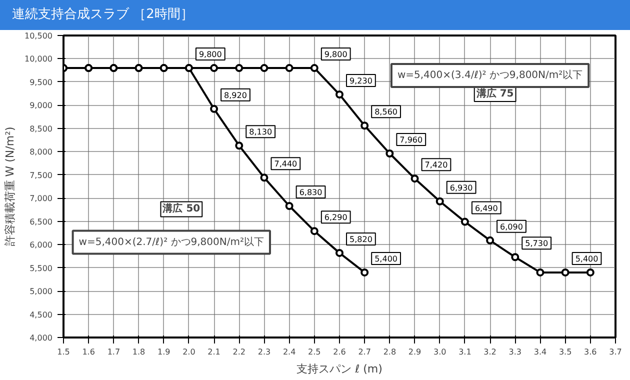 The image size is (630, 380). Describe the element at coordinates (264, 352) in the screenshot. I see `x-tick-label: 2.3` at that location.